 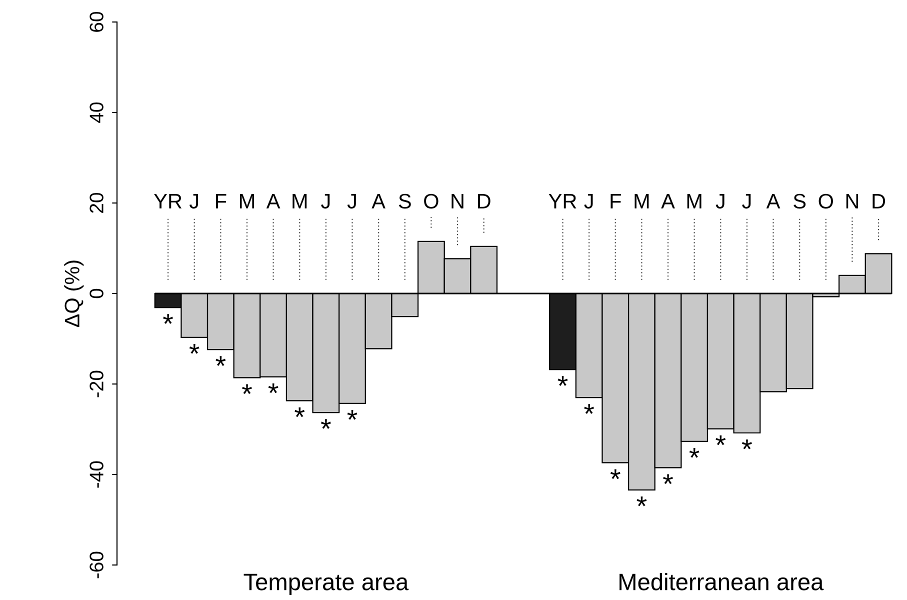 I want to click on y-tick-label: 40, so click(x=97, y=112).